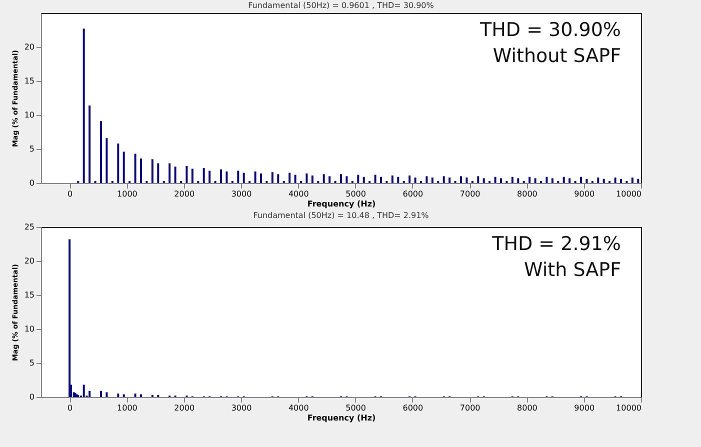 This screenshot has width=701, height=447. Describe the element at coordinates (584, 194) in the screenshot. I see `x-tick-label: 9000` at that location.